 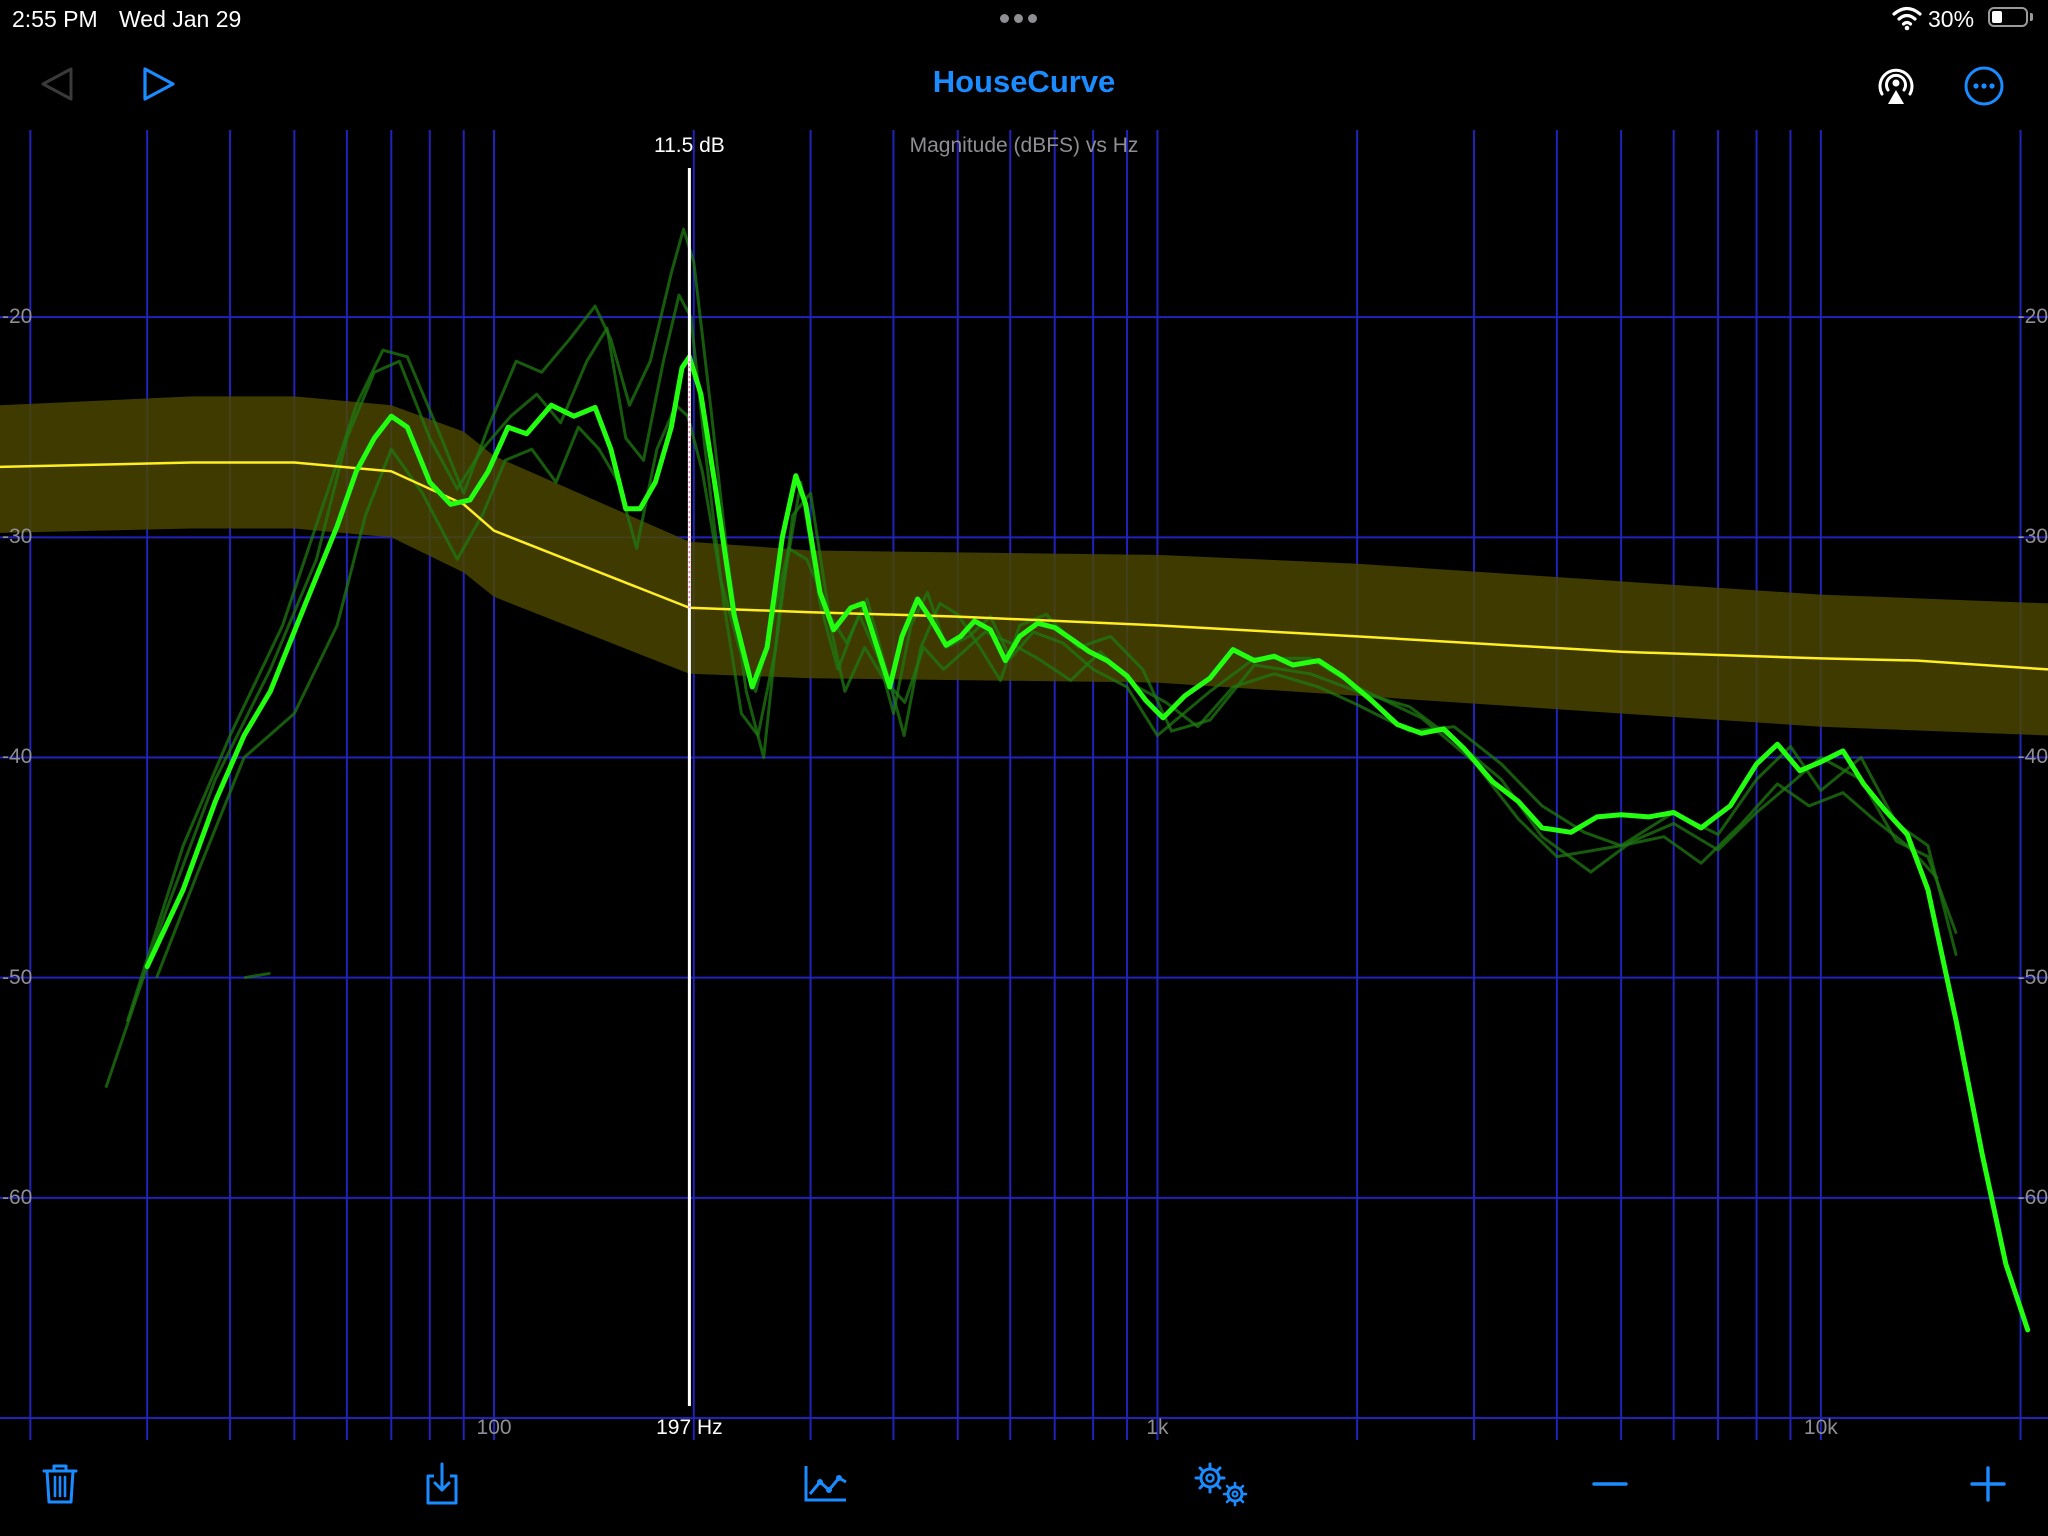 I want to click on trash-icon, so click(x=60, y=1484).